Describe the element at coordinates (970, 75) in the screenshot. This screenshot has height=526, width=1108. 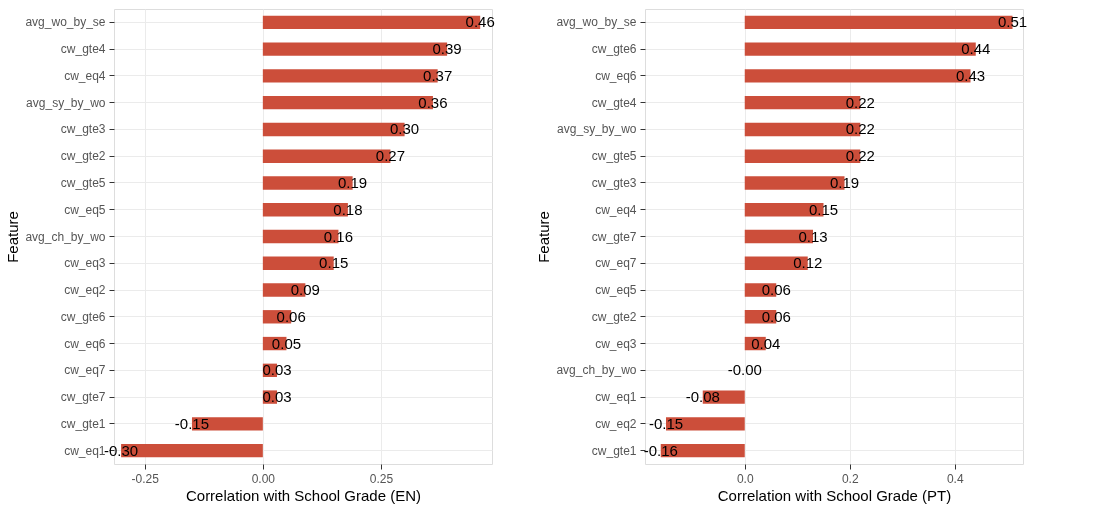
I see `data-label: 0.43` at that location.